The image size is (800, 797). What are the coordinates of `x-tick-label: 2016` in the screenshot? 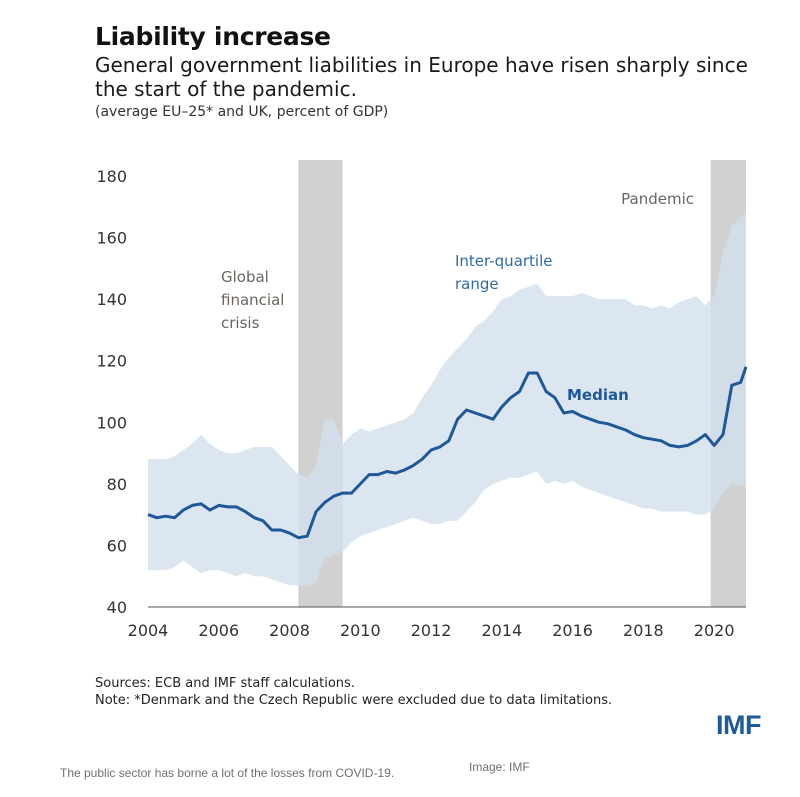 It's located at (572, 630).